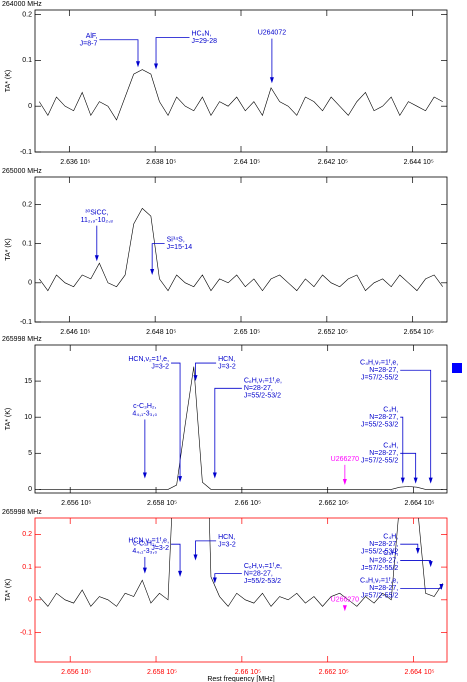  I want to click on panel-label: 265000 MHz, so click(22, 171).